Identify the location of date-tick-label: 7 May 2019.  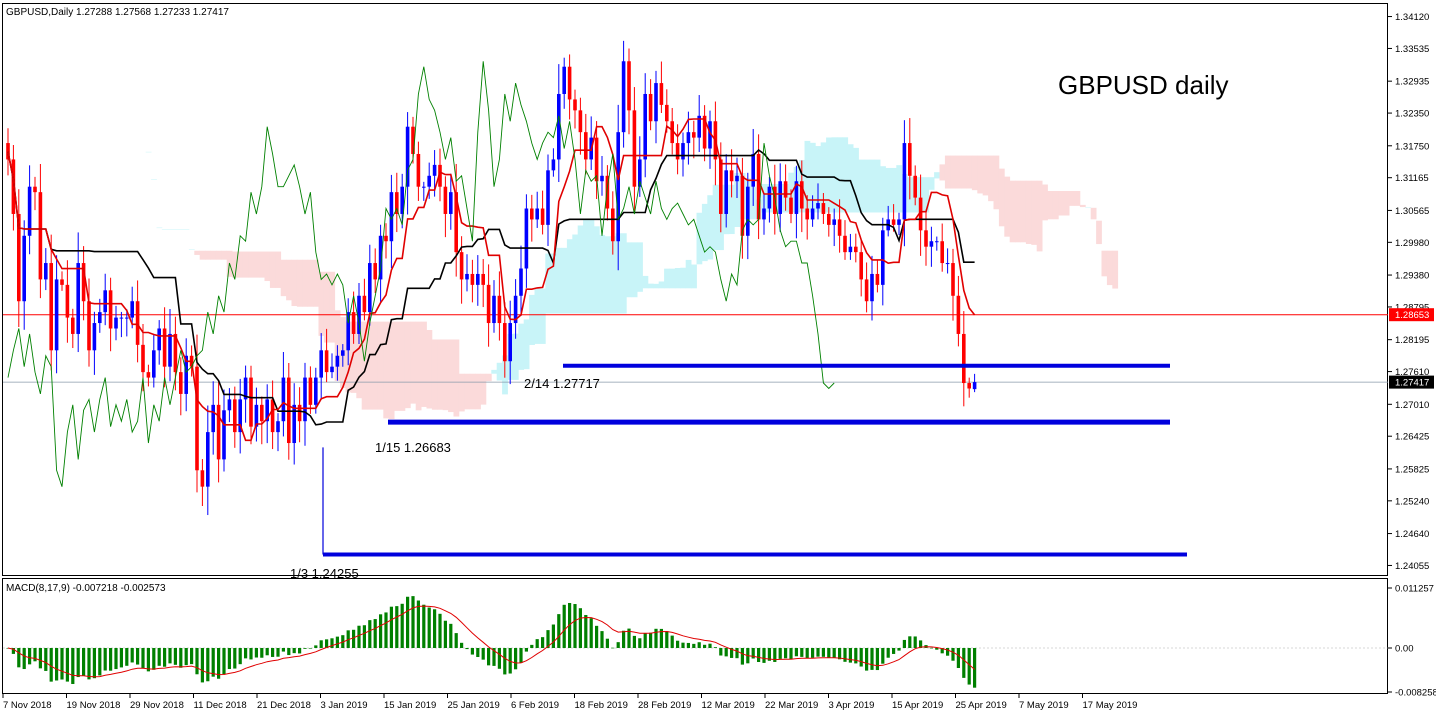
(1044, 705).